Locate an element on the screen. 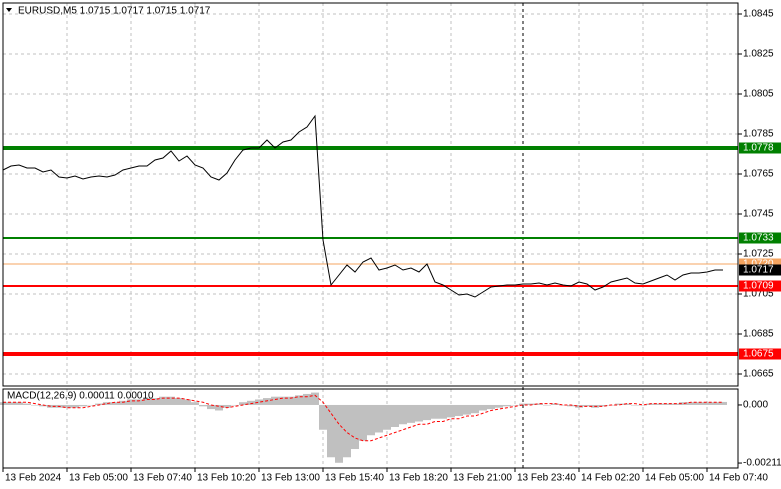 The height and width of the screenshot is (489, 781). price-tag-label: 1.0717 is located at coordinates (758, 270).